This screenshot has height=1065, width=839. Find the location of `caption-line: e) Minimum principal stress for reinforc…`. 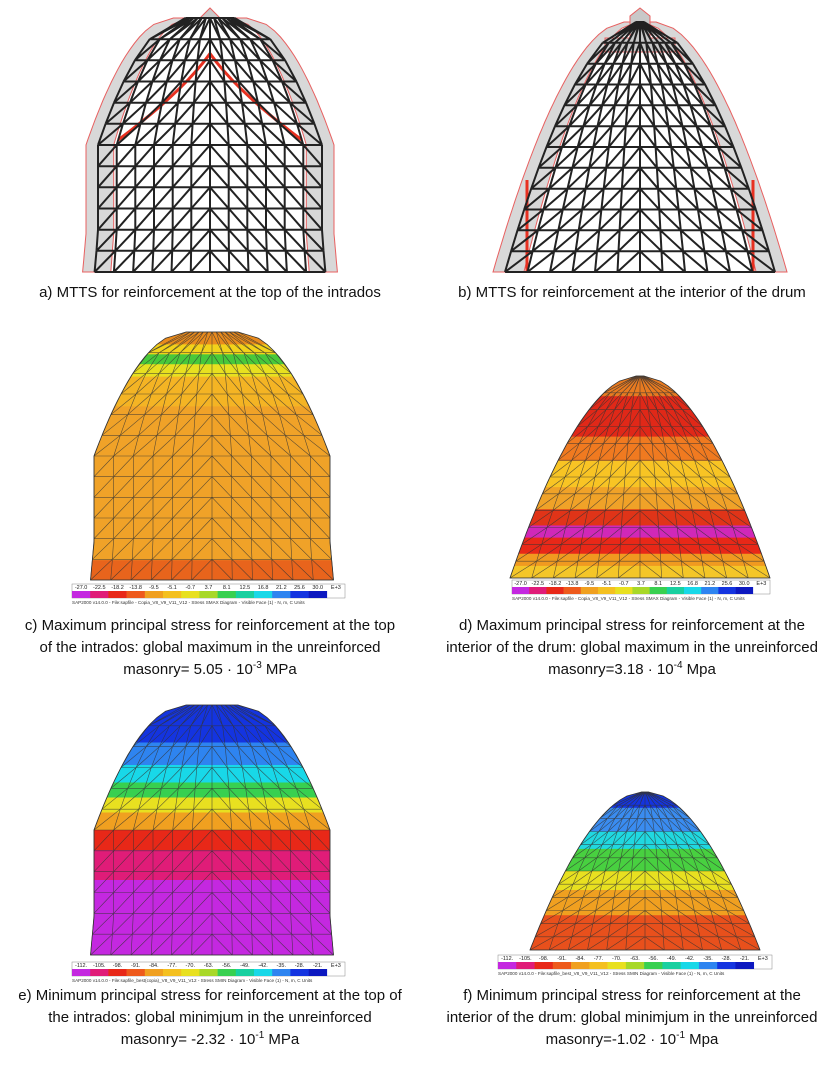

caption-line: e) Minimum principal stress for reinforc… is located at coordinates (210, 995).